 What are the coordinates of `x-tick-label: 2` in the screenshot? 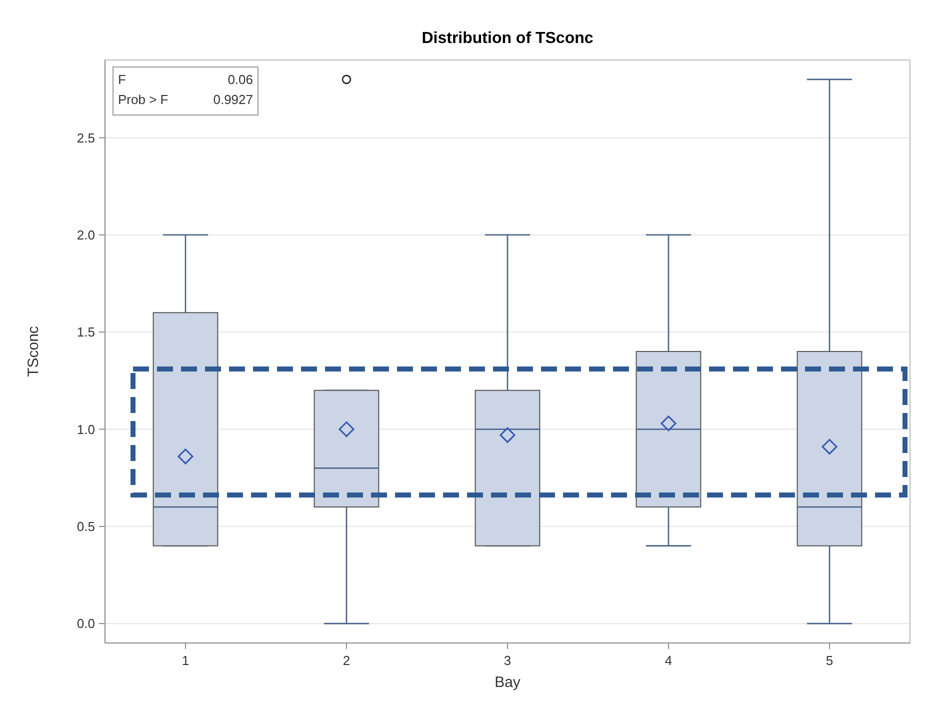 It's located at (346, 660).